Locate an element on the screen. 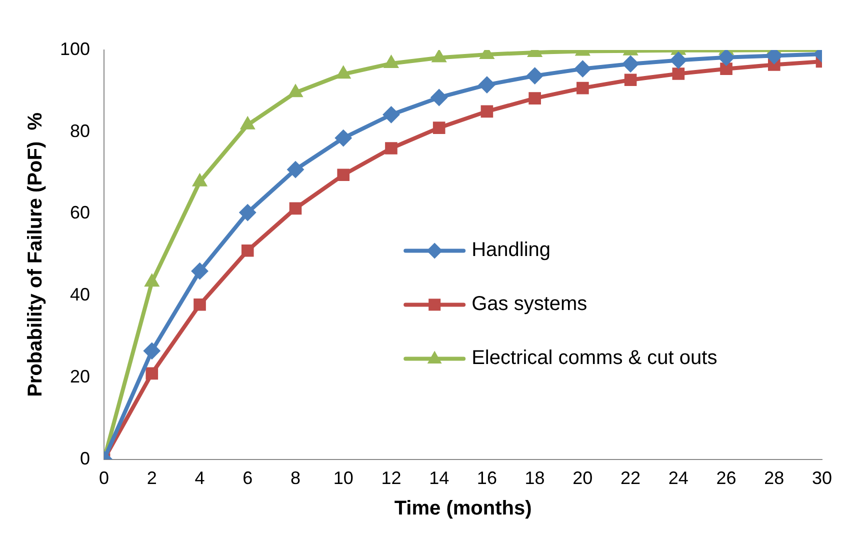  x-tick-label: 22 is located at coordinates (630, 478).